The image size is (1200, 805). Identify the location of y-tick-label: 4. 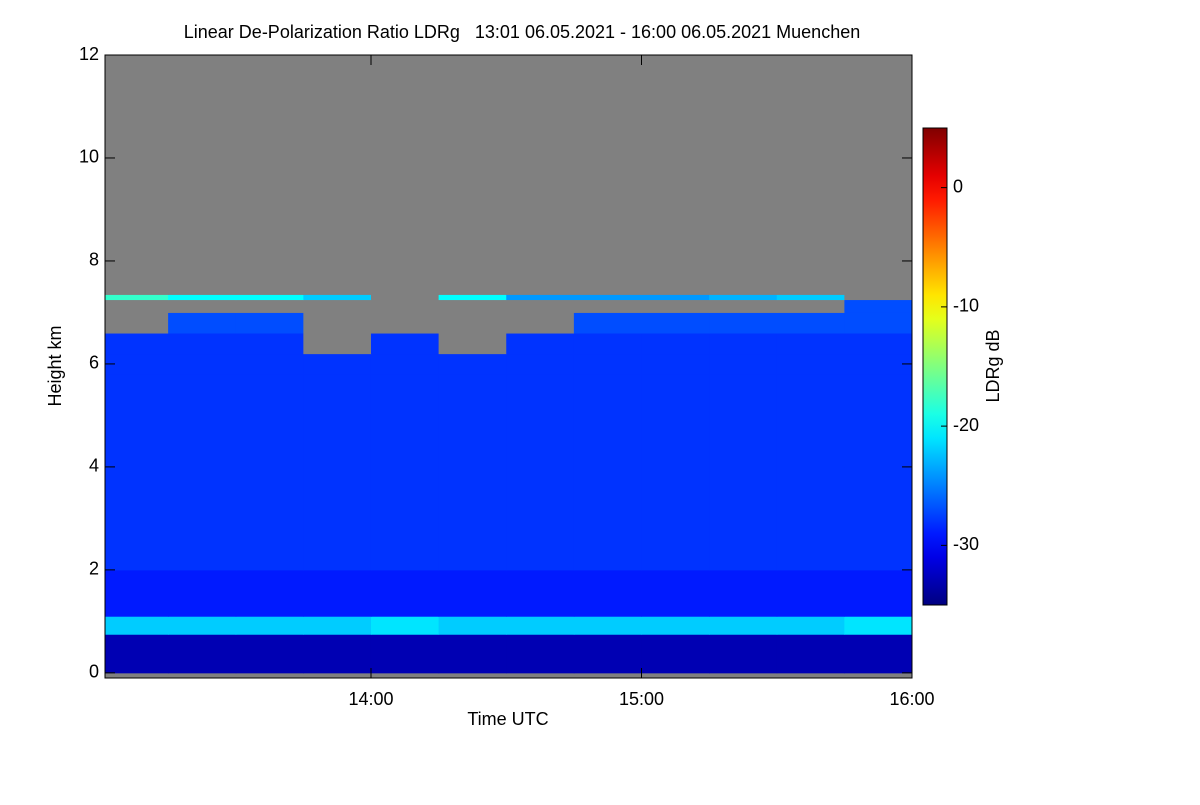
(94, 466).